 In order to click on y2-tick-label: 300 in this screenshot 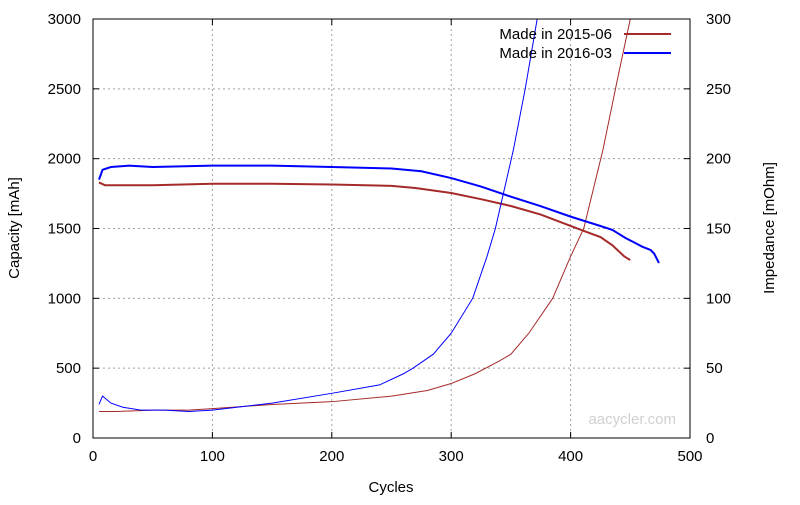, I will do `click(718, 19)`.